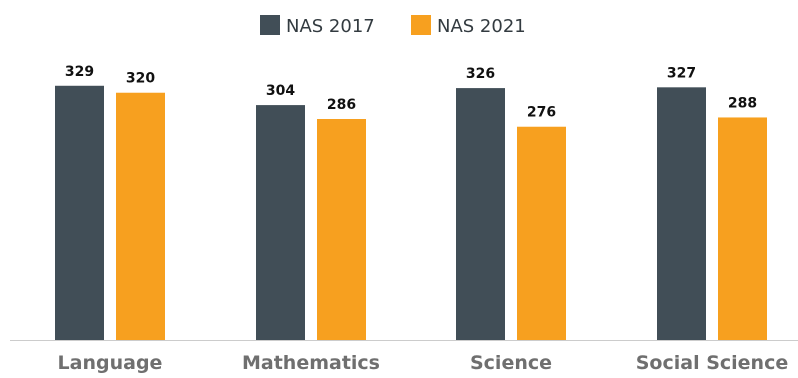  Describe the element at coordinates (311, 363) in the screenshot. I see `category-label-mathematics: Mathematics` at that location.